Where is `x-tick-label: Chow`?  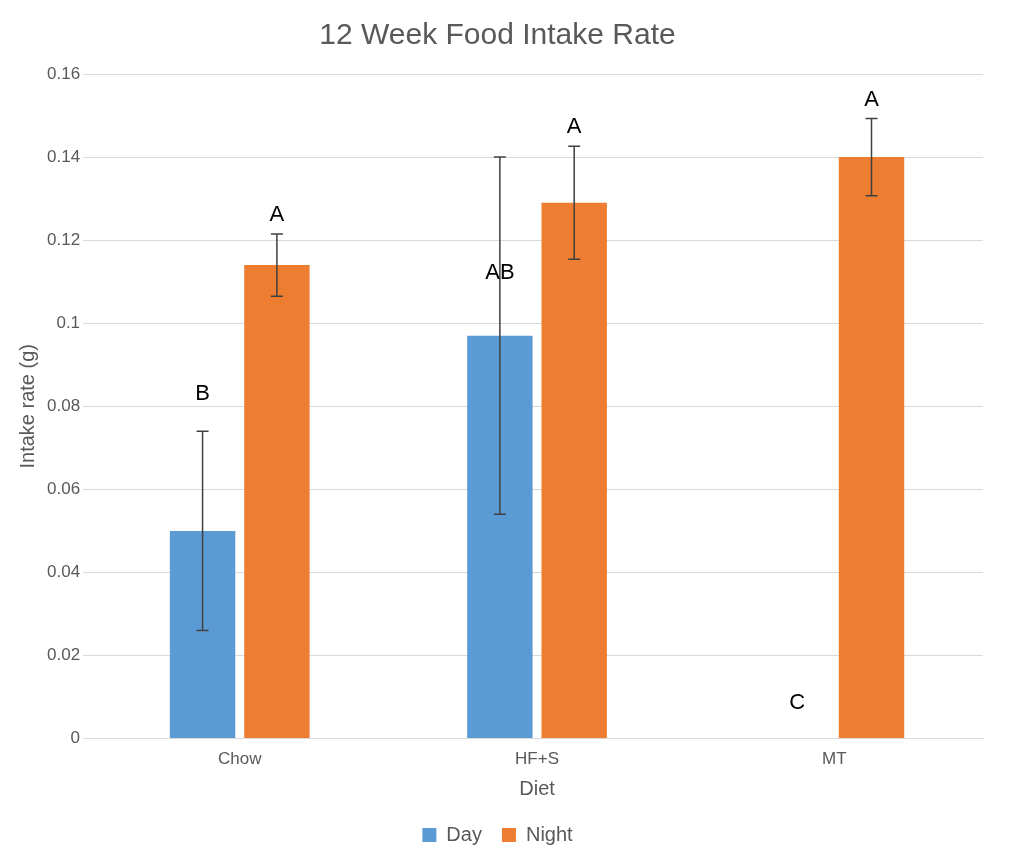 x-tick-label: Chow is located at coordinates (240, 759).